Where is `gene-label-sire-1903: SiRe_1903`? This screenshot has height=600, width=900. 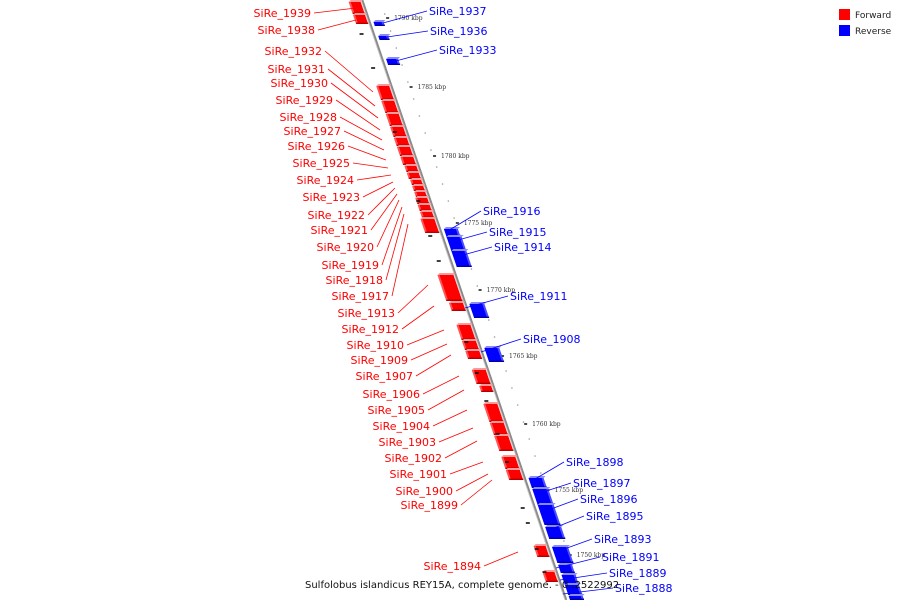 gene-label-sire-1903: SiRe_1903 is located at coordinates (407, 442).